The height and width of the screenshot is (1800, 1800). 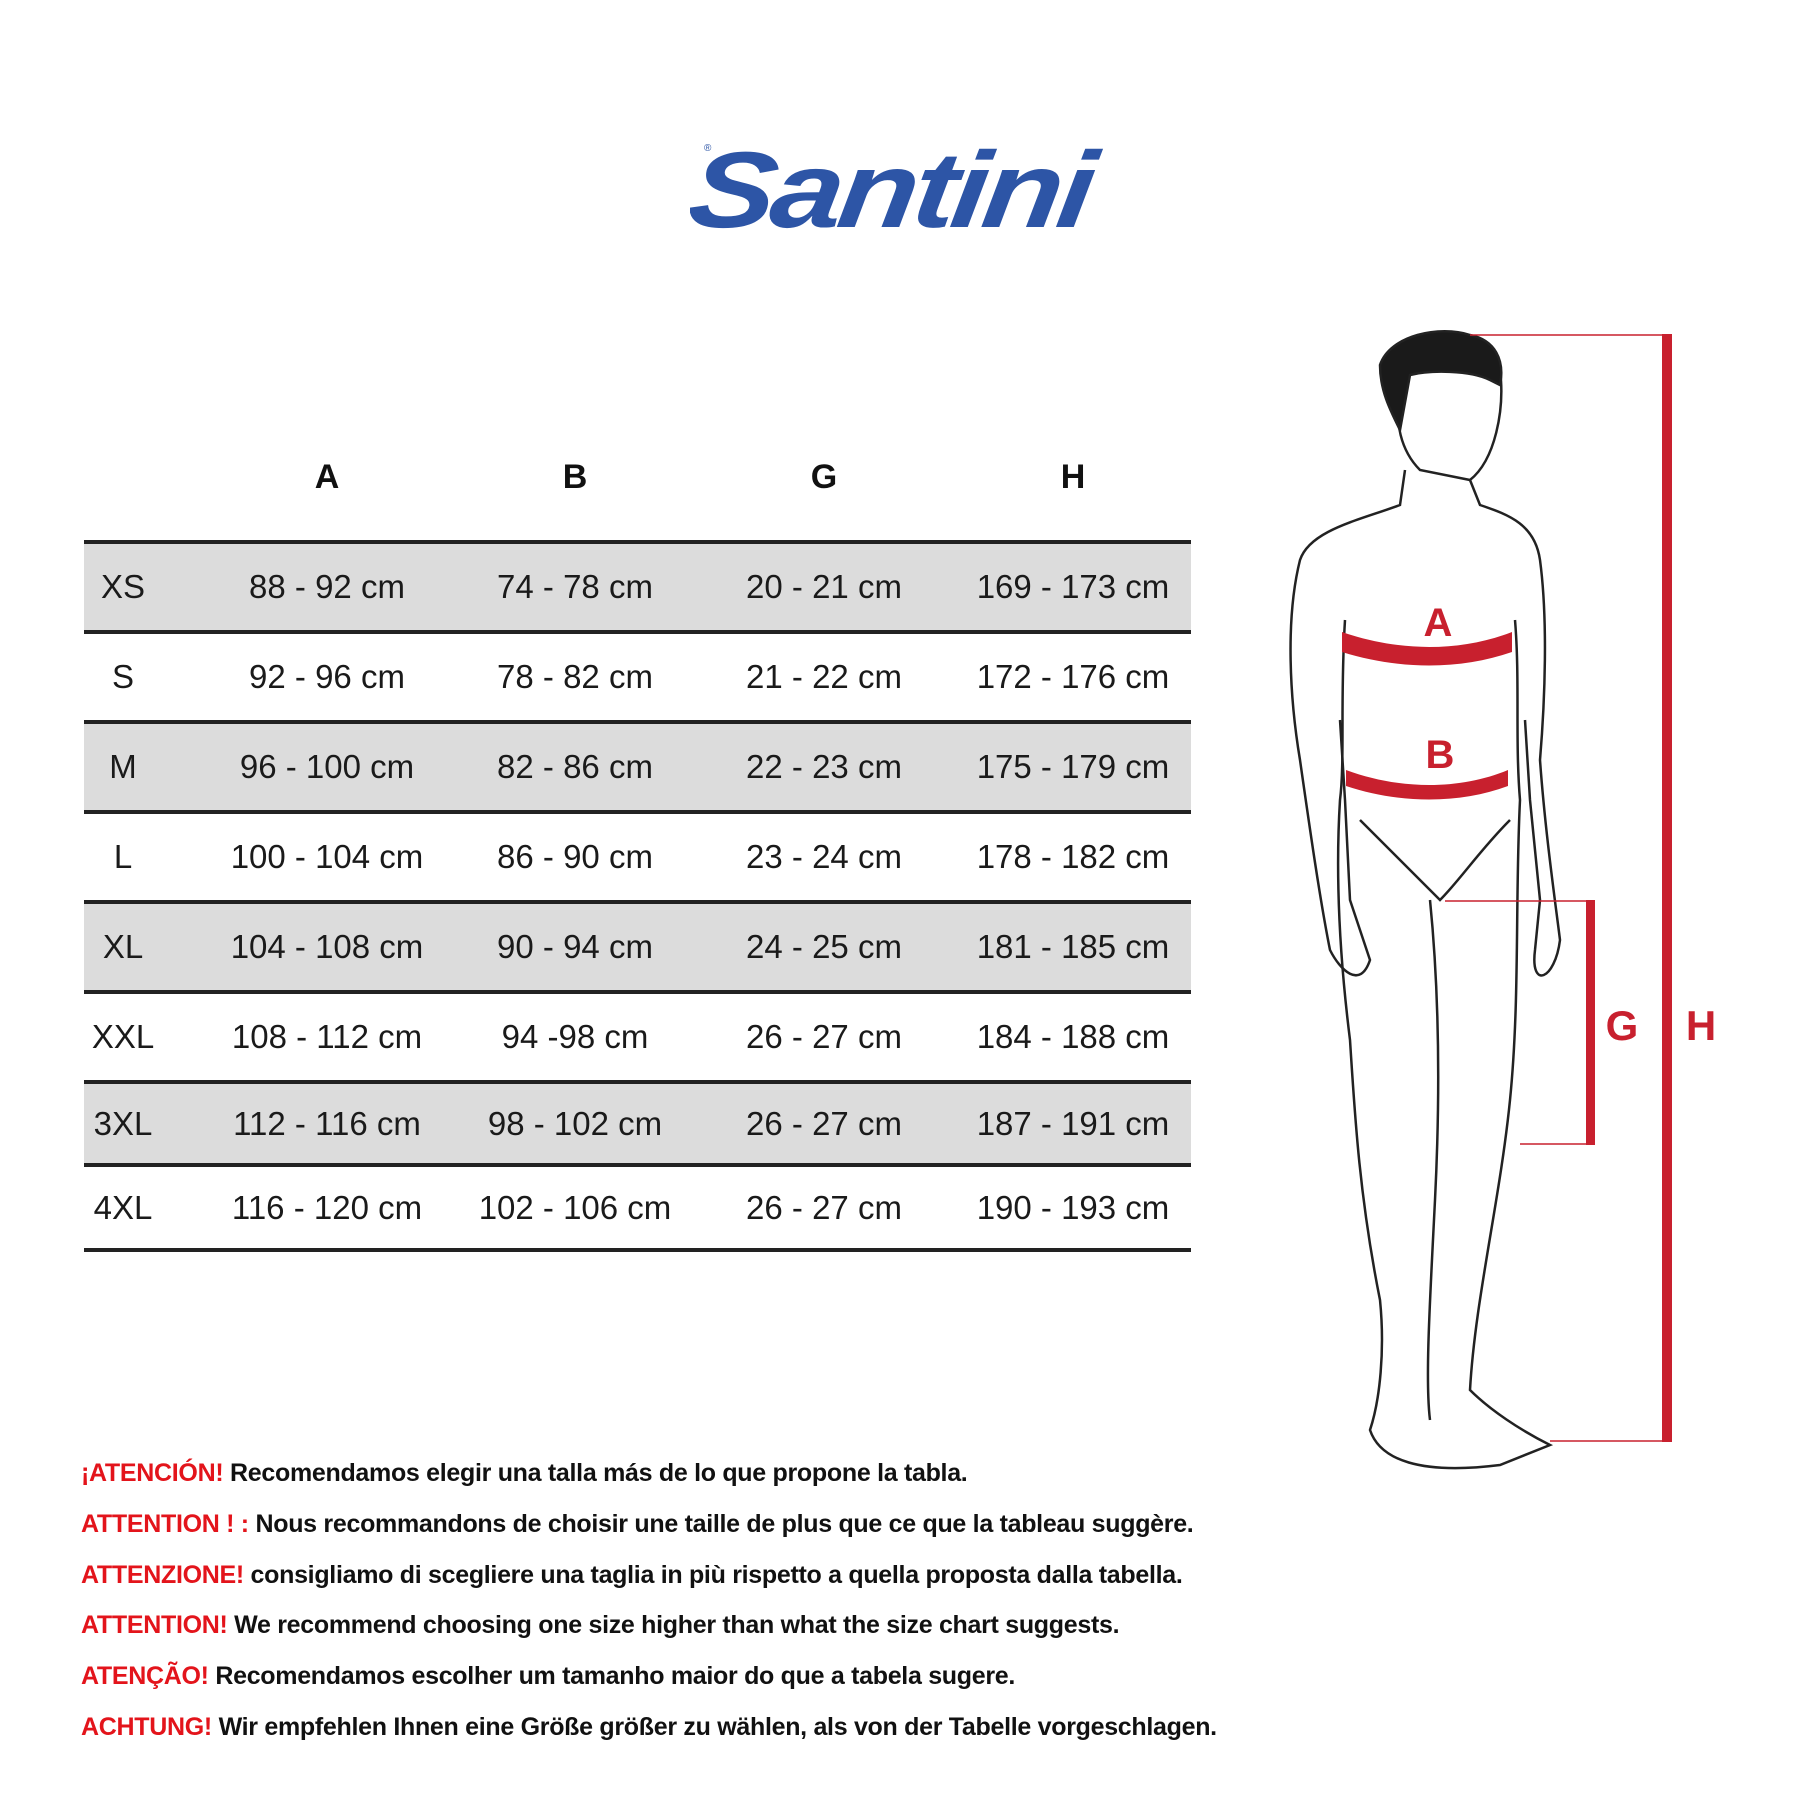 I want to click on measure-b-band: B, so click(x=1427, y=766).